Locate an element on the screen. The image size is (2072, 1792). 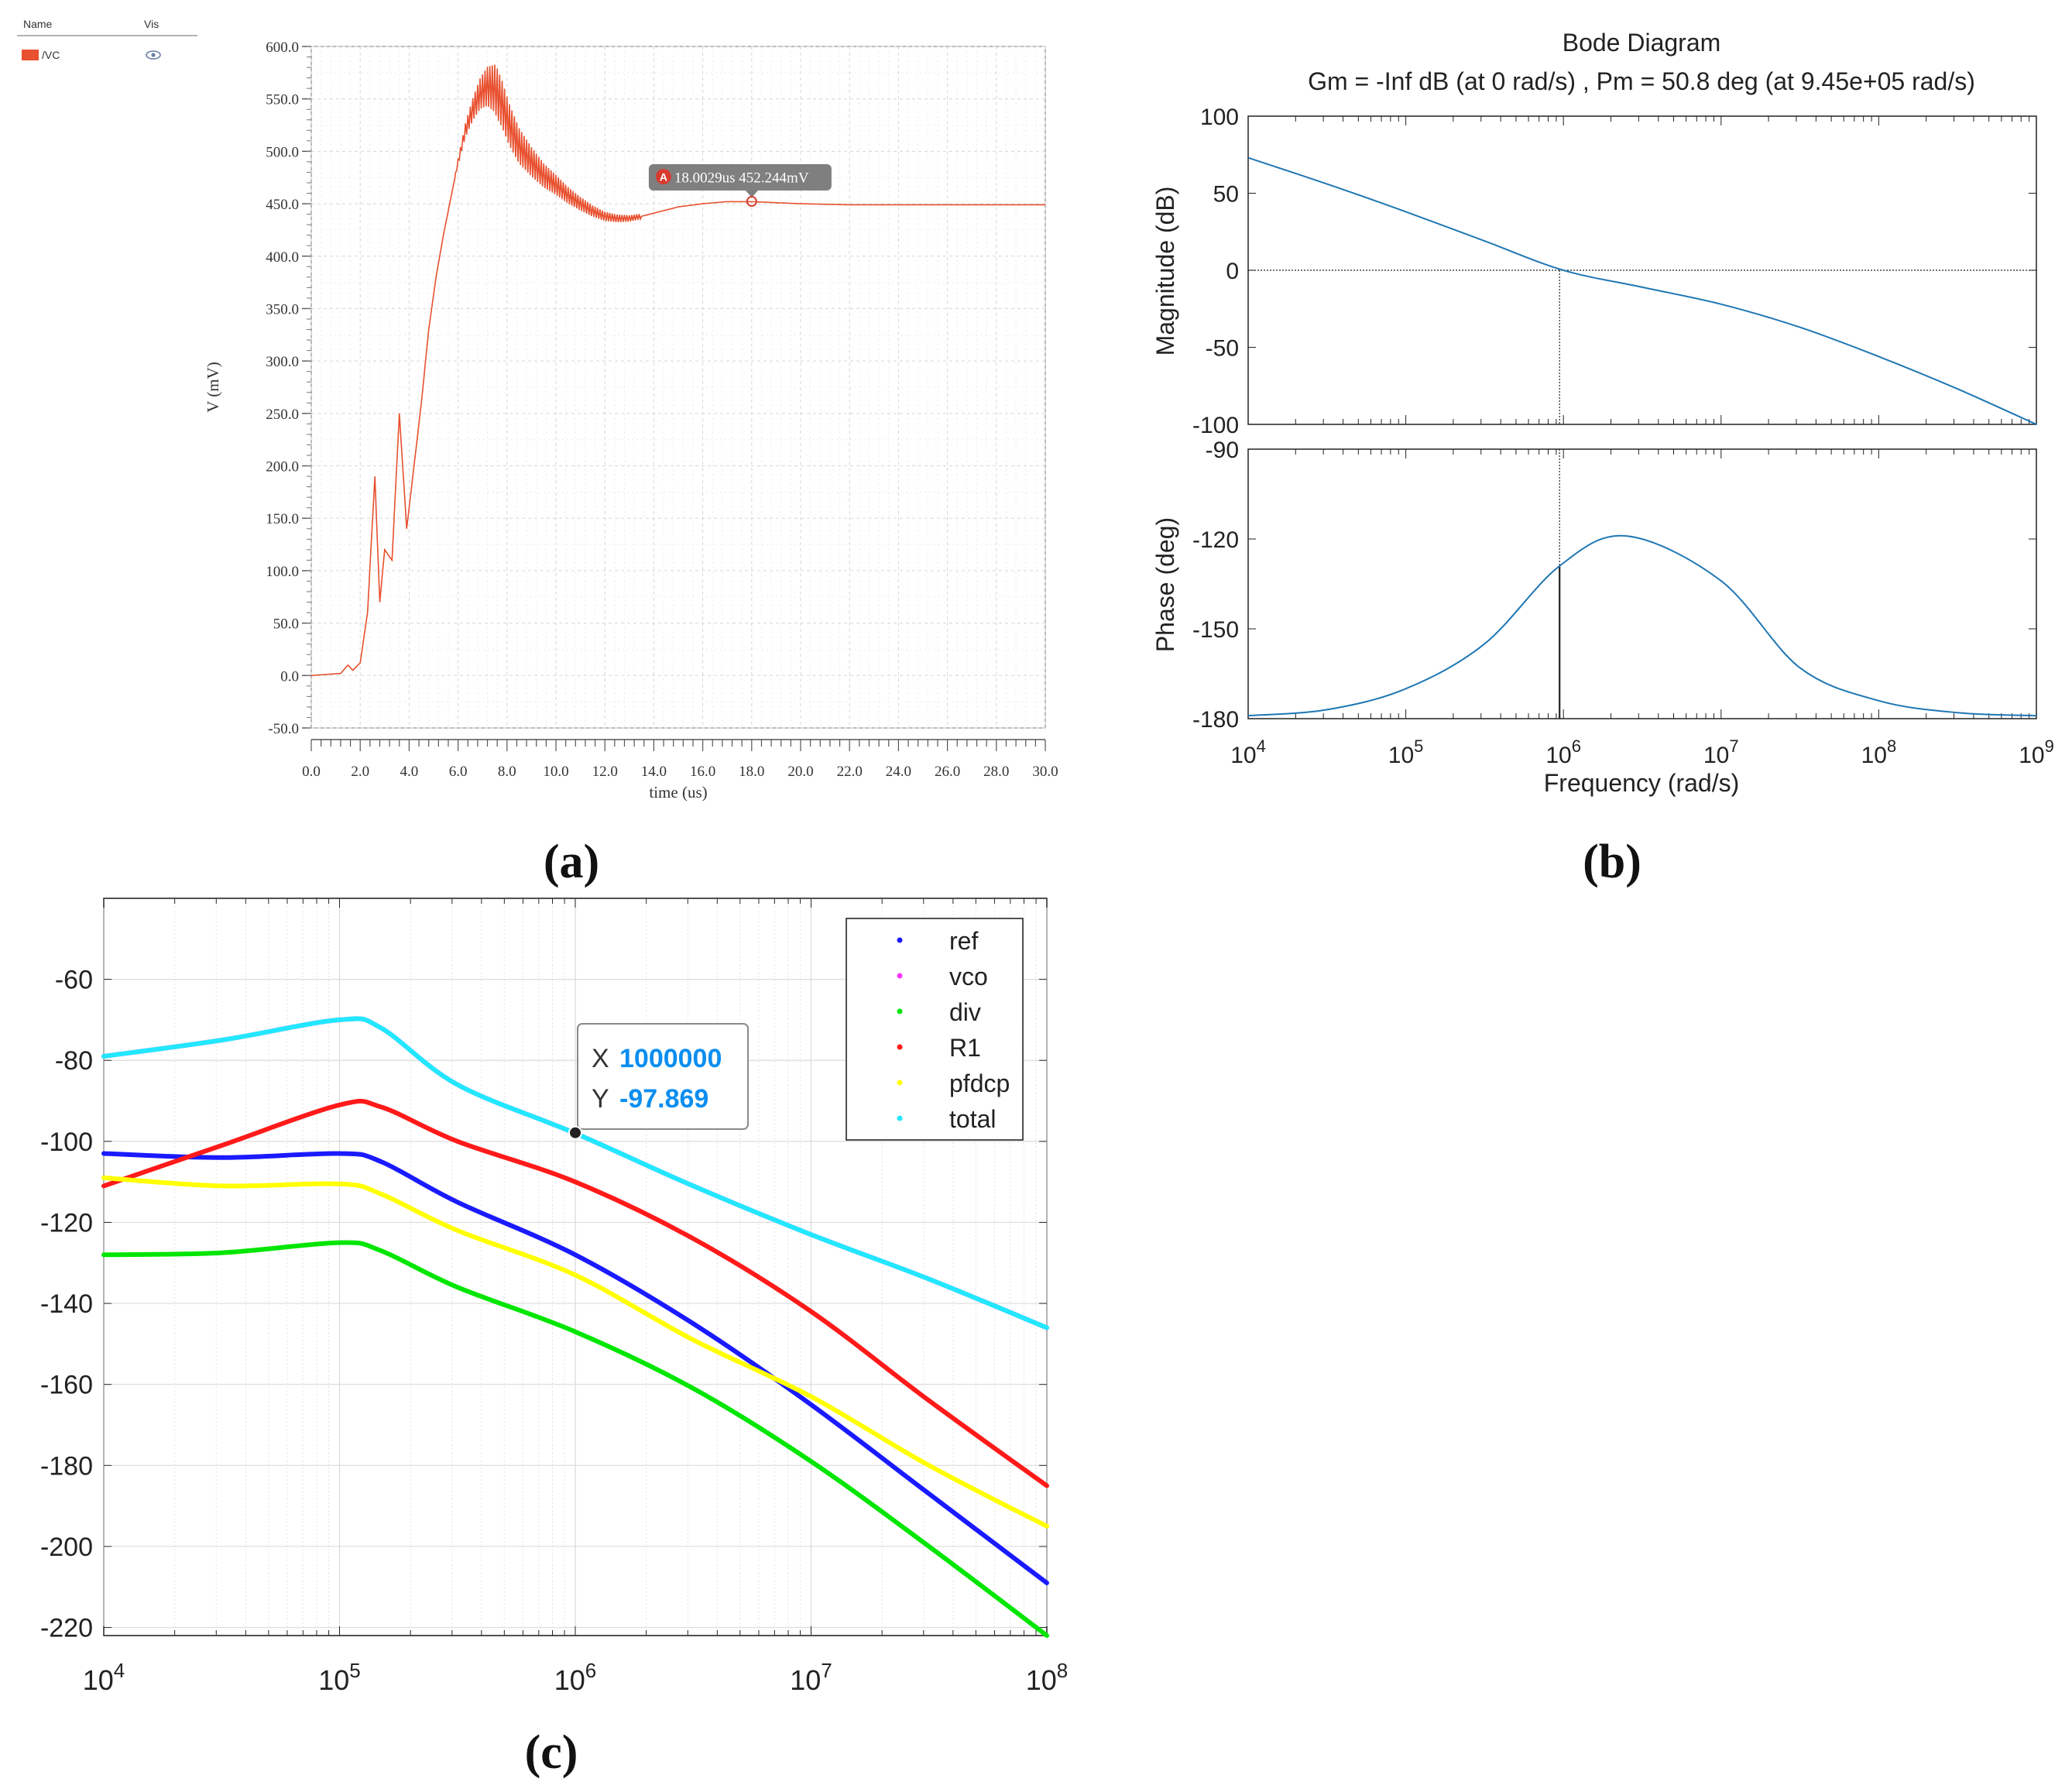
series-line-div is located at coordinates (575, 1439).